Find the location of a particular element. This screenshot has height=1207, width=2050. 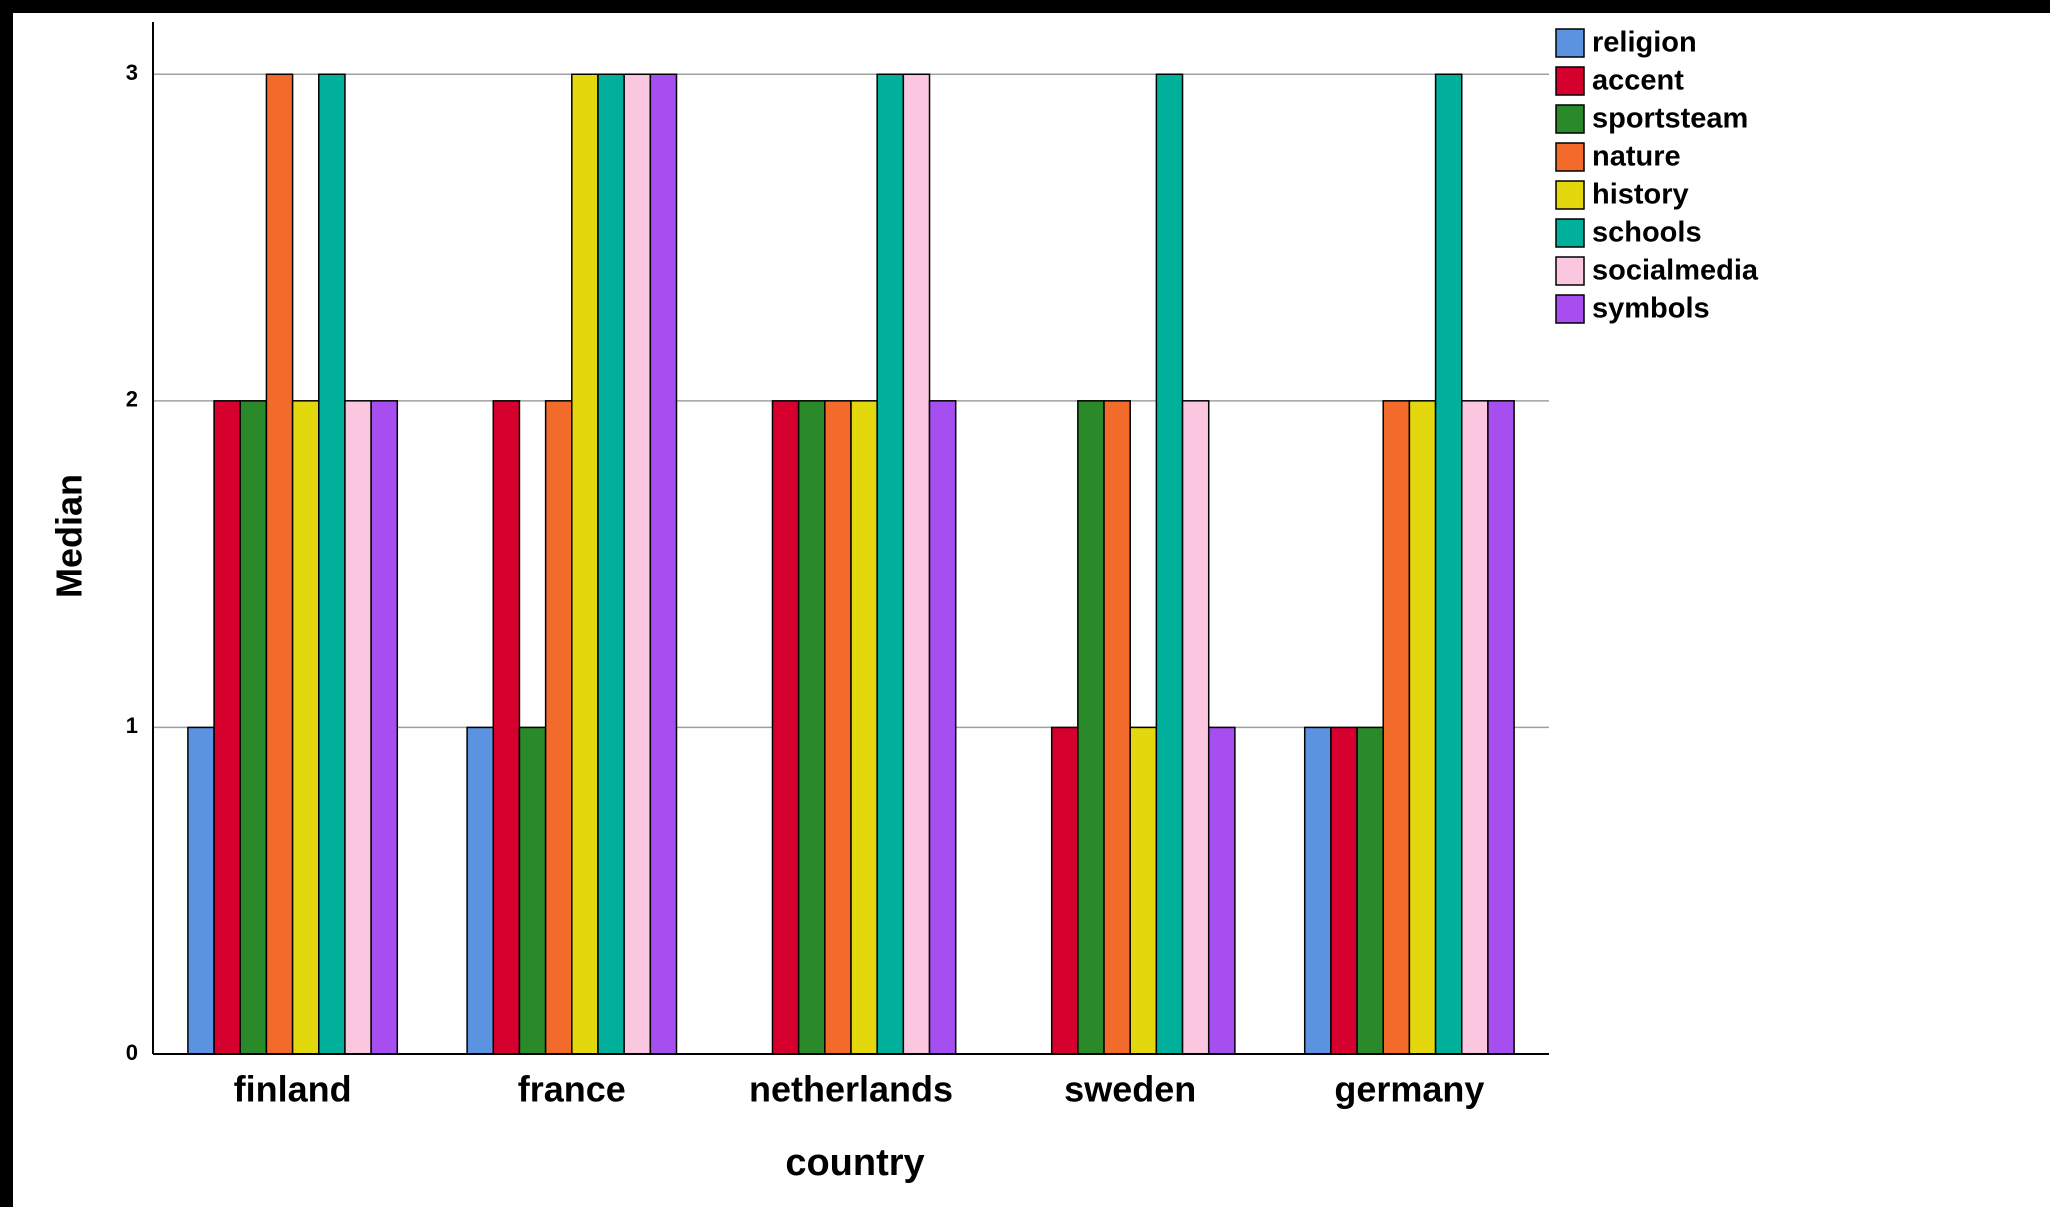

legend-label: religion is located at coordinates (1644, 43).